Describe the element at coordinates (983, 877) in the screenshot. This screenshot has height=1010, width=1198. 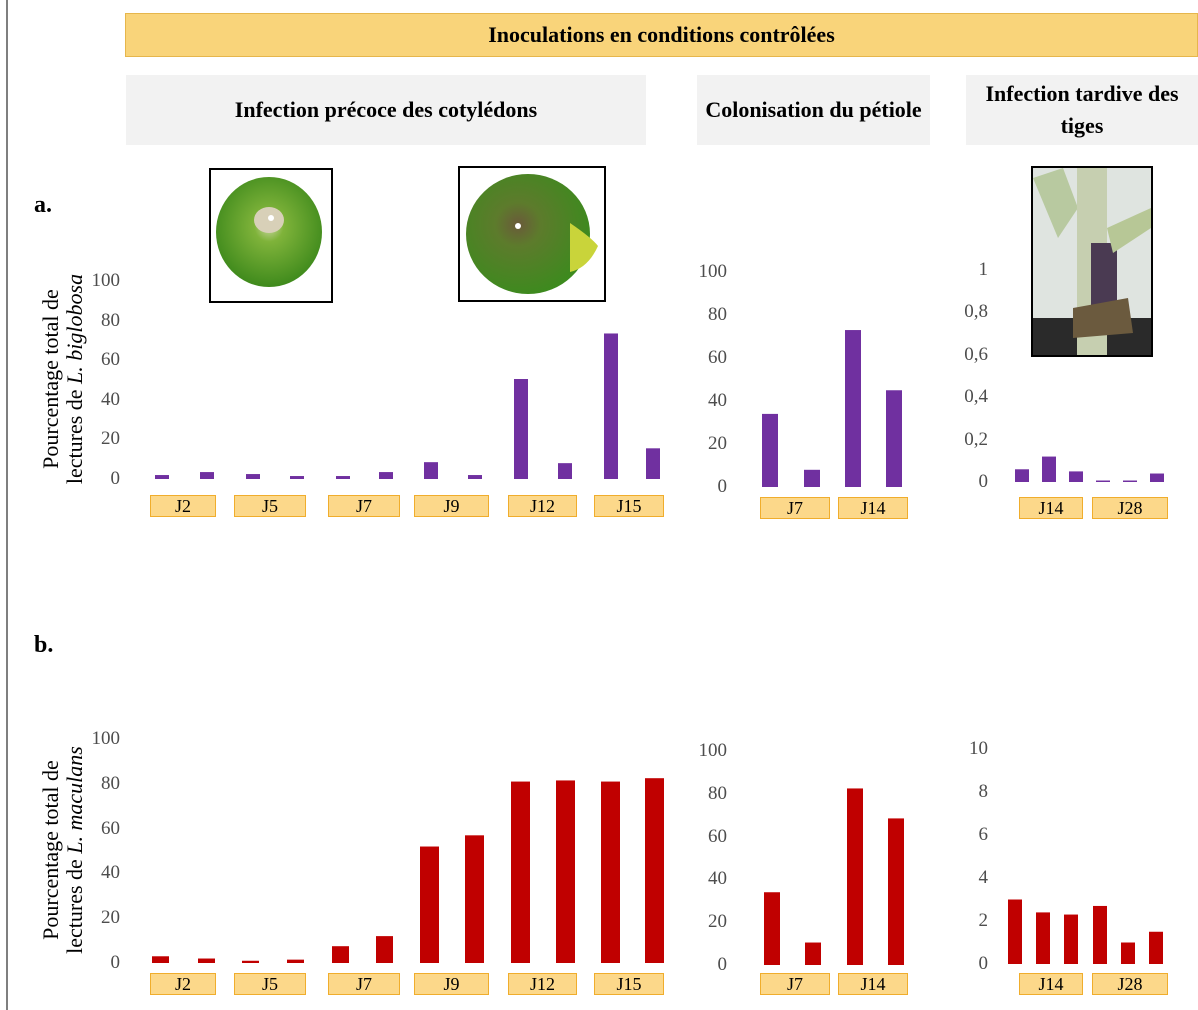
I see `y-tick-b_tige-2: 4` at that location.